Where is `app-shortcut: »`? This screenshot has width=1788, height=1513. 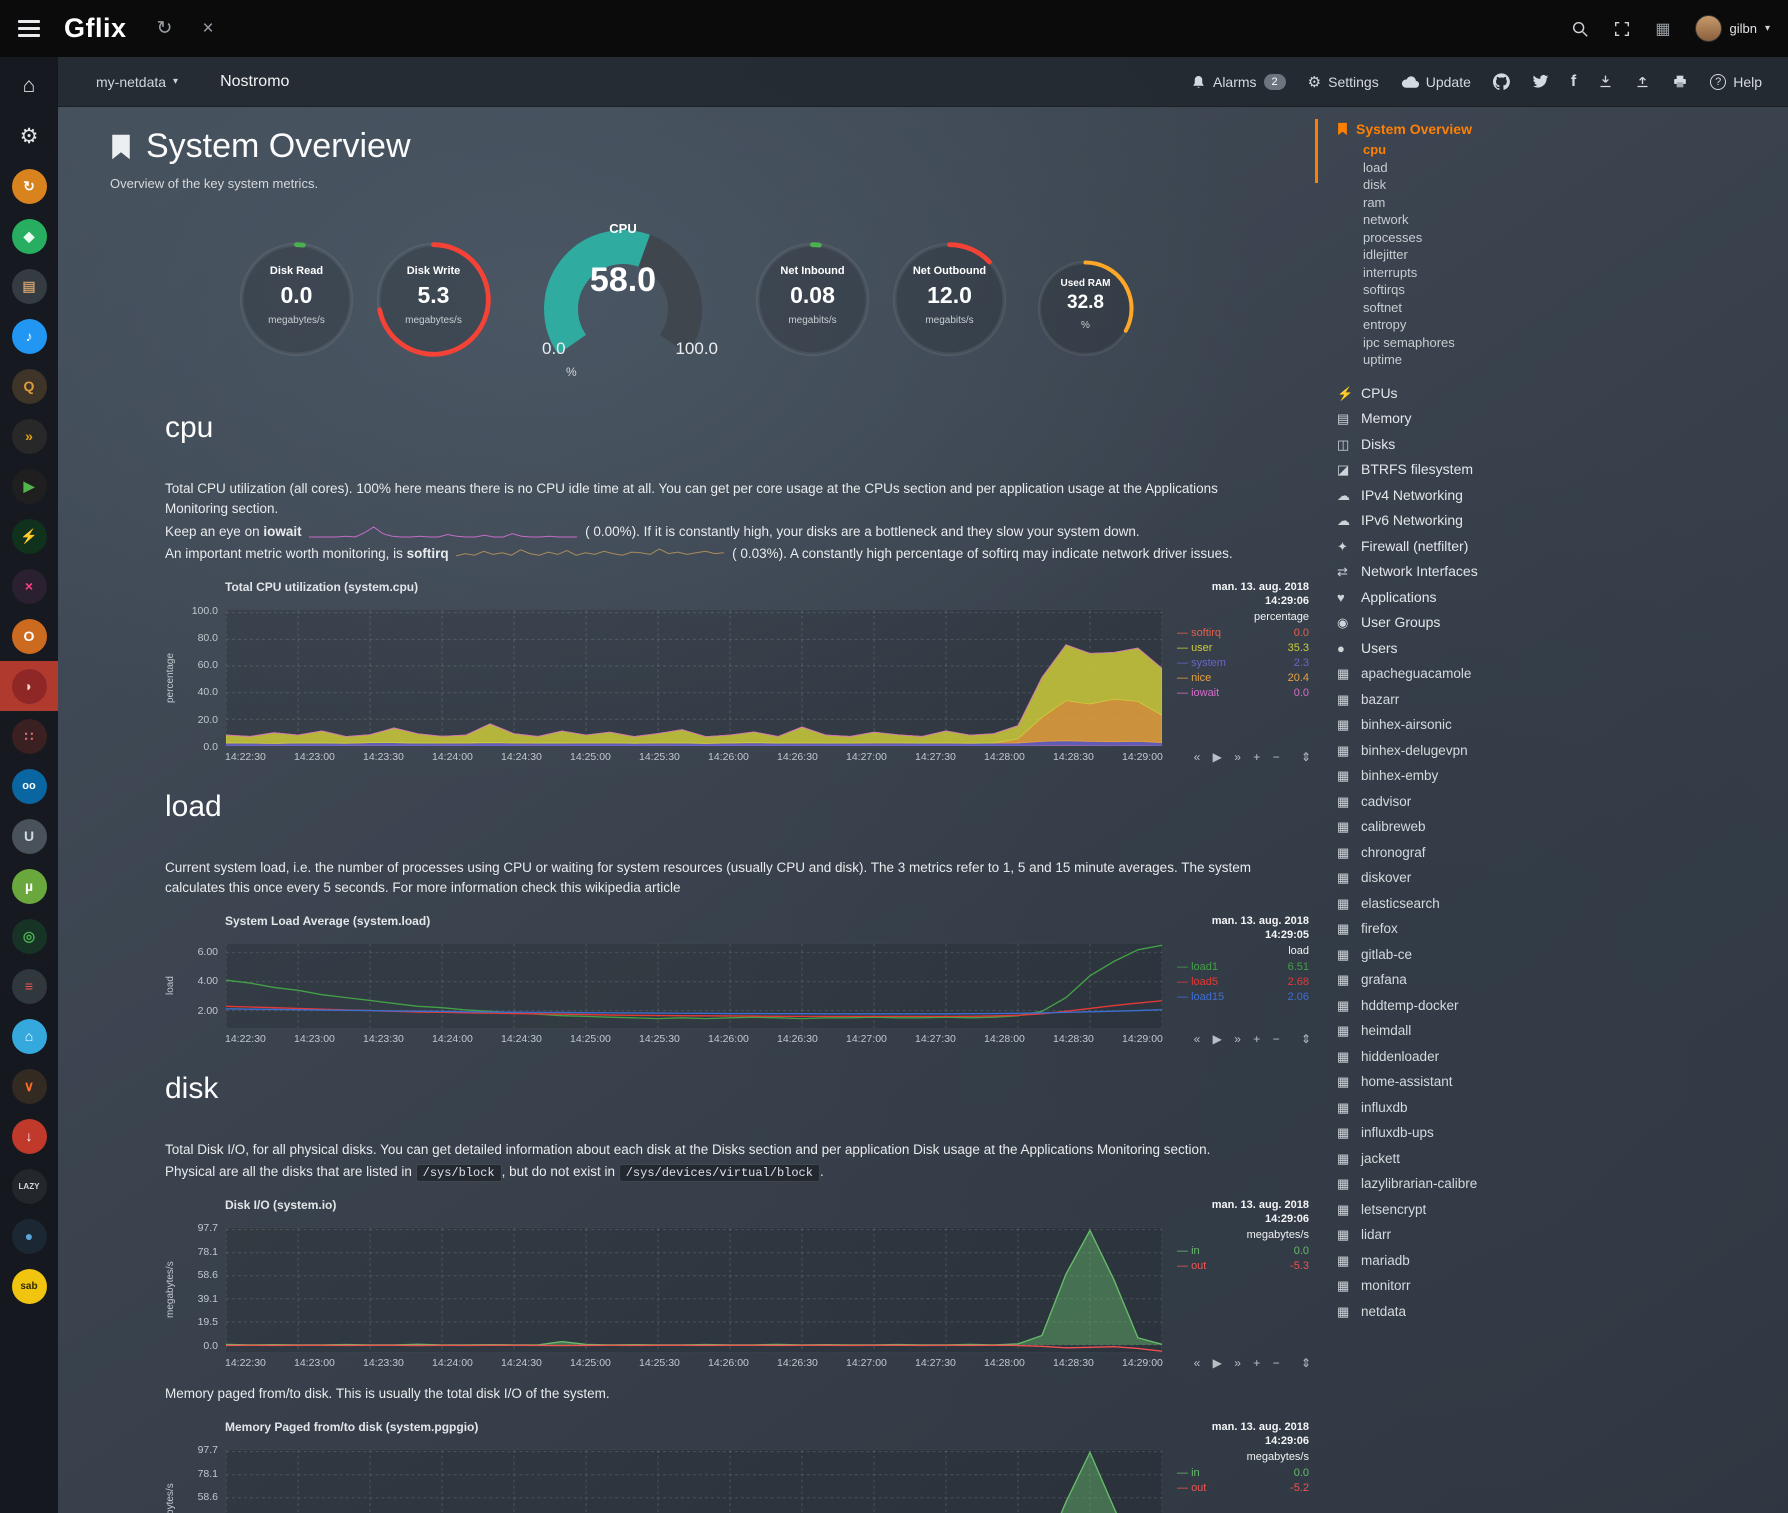 app-shortcut: » is located at coordinates (29, 436).